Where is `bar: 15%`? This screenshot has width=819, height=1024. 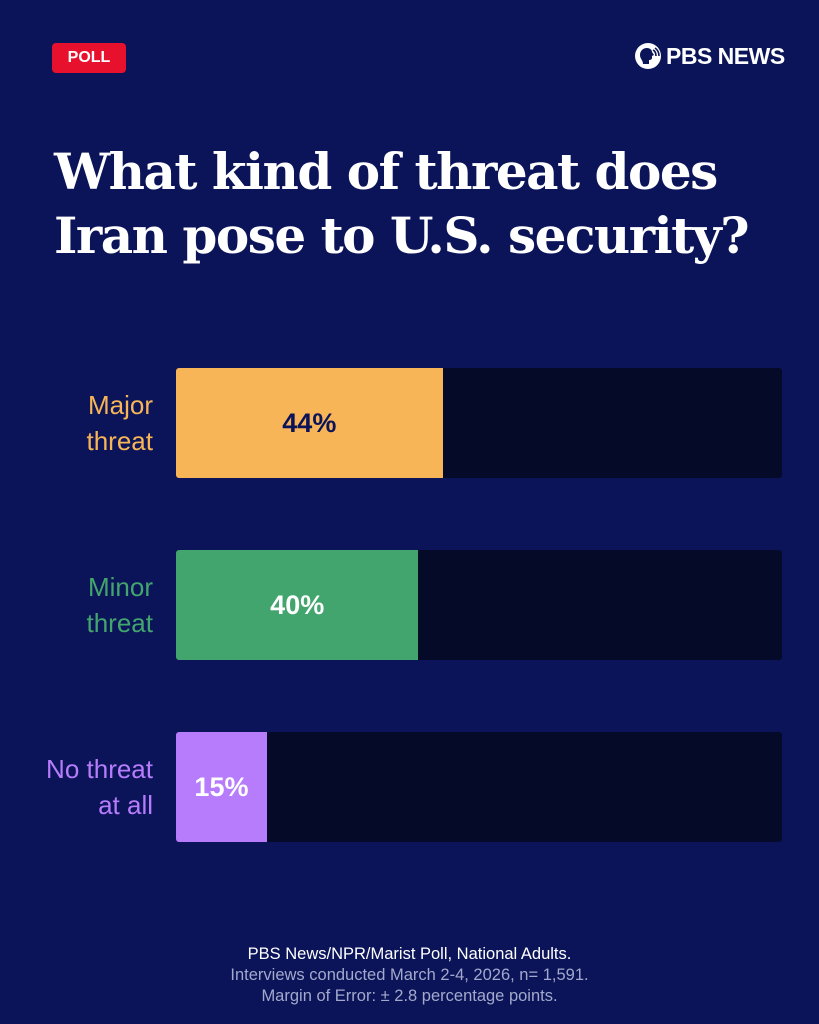
bar: 15% is located at coordinates (221, 787).